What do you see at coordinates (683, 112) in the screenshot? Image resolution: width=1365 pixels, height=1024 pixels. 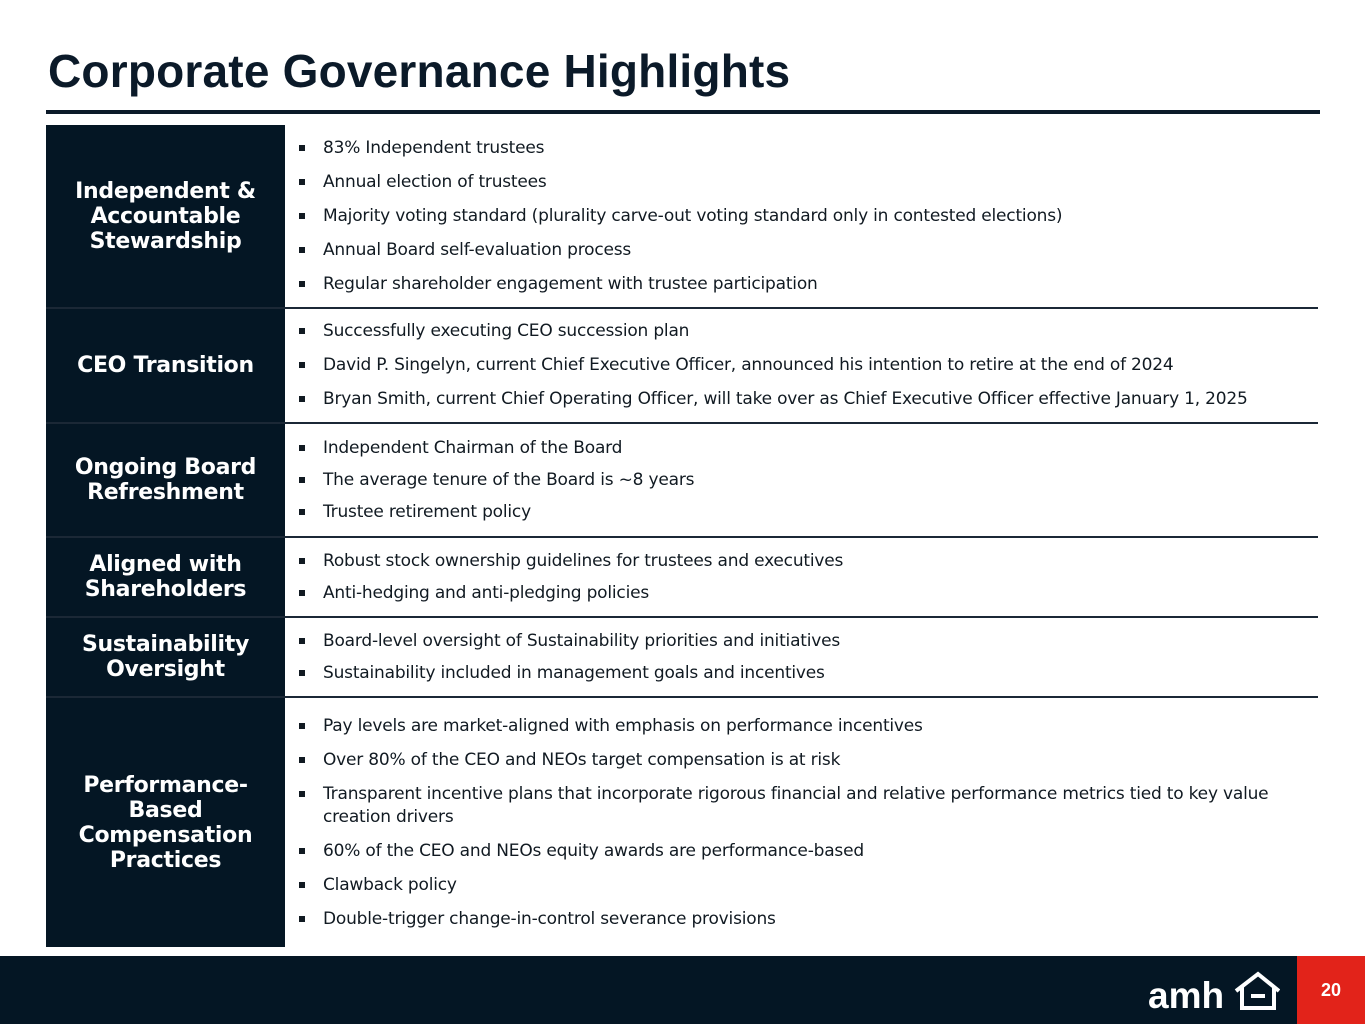 I see `title-divider` at bounding box center [683, 112].